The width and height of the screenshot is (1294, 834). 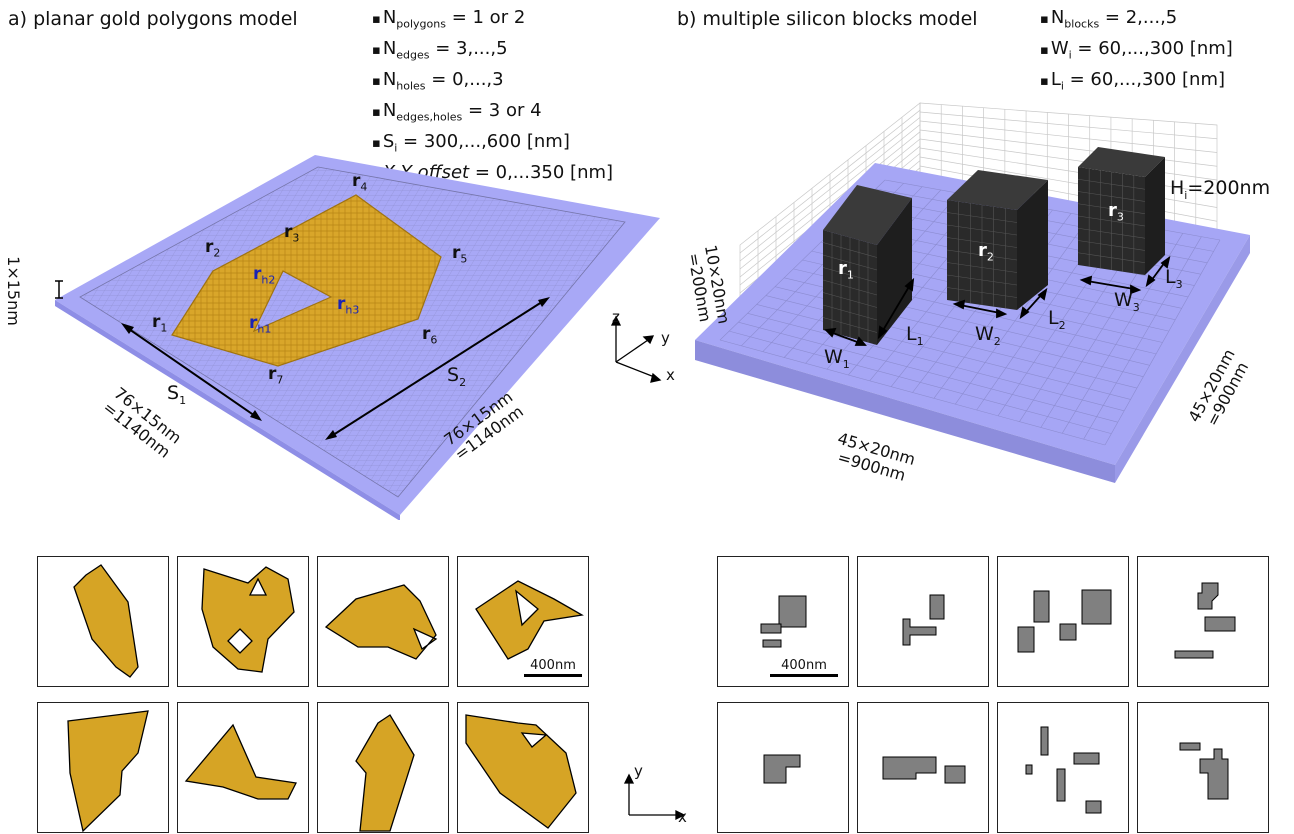 I want to click on blocks-substrate-edge, so click(x=905, y=411).